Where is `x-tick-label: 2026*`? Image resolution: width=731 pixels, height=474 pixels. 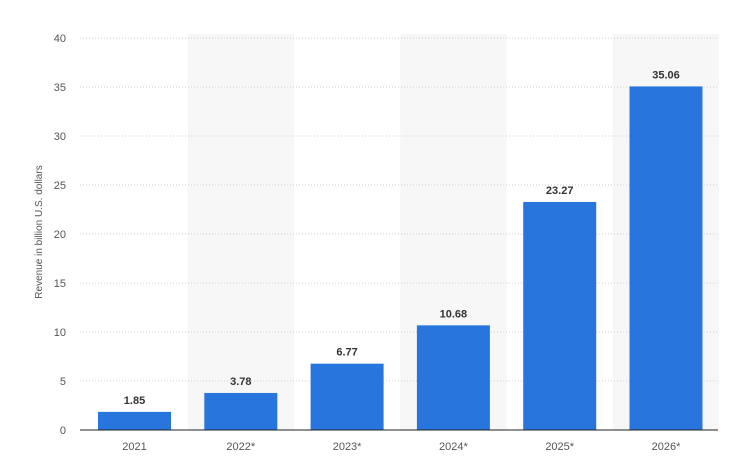 x-tick-label: 2026* is located at coordinates (666, 447).